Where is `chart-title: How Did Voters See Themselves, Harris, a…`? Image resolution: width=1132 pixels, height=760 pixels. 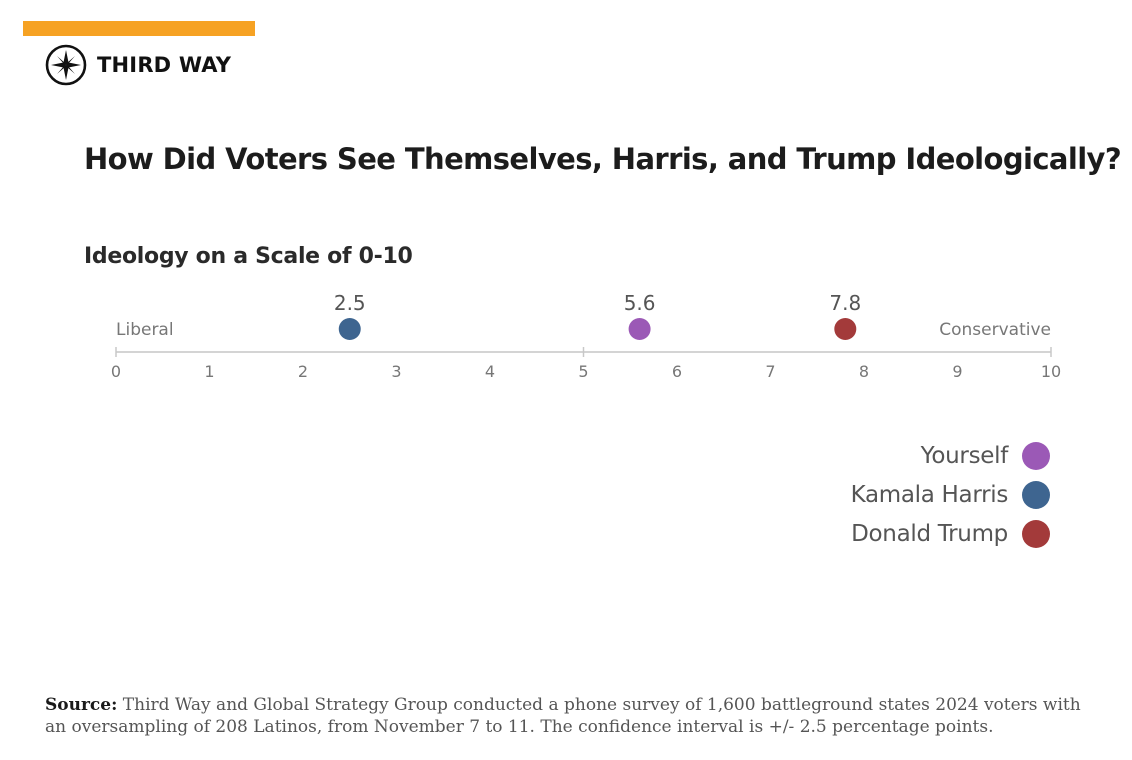
chart-title: How Did Voters See Themselves, Harris, a… is located at coordinates (603, 159).